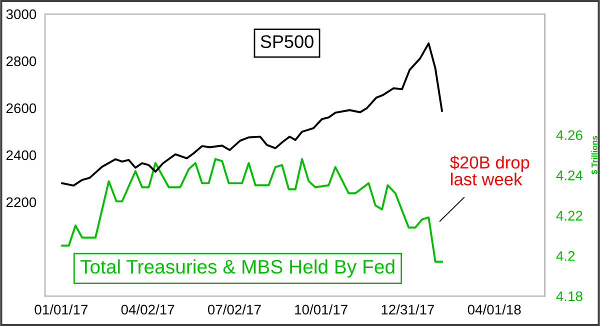  I want to click on text: SP500, so click(287, 41).